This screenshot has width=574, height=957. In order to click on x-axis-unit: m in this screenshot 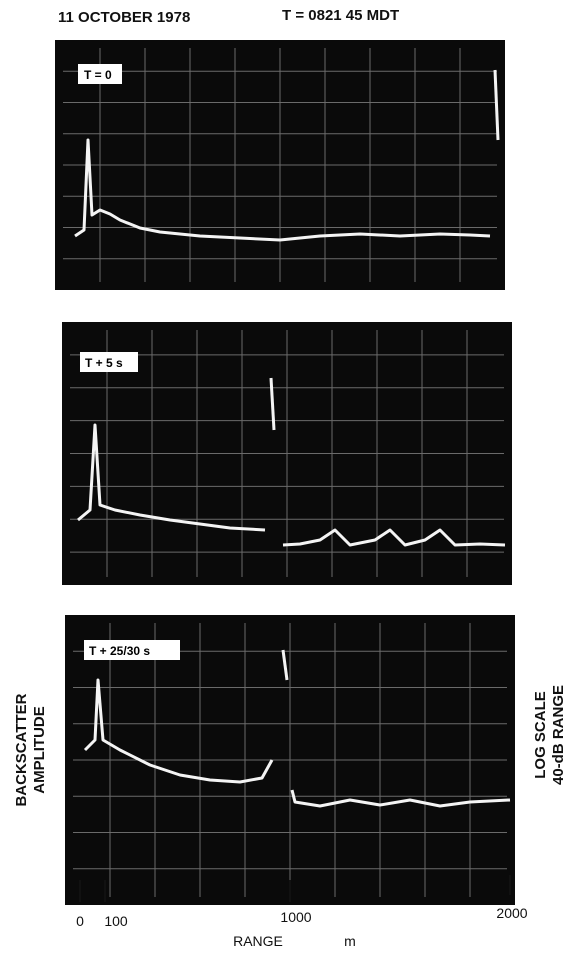, I will do `click(350, 941)`.